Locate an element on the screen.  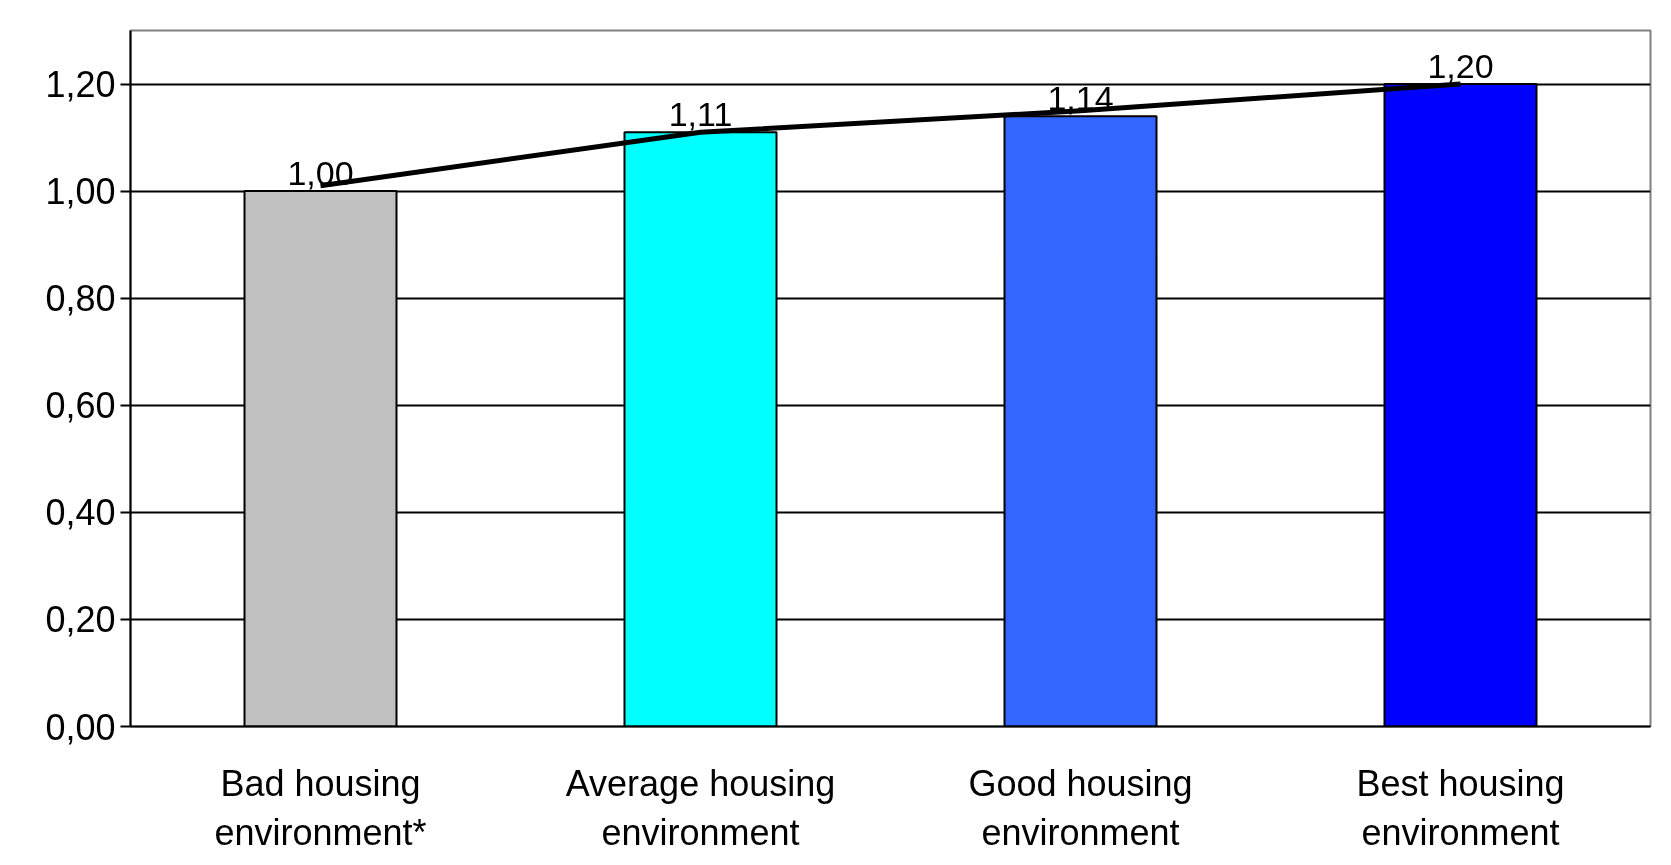
x-tick-label: Average housing environment is located at coordinates (700, 807).